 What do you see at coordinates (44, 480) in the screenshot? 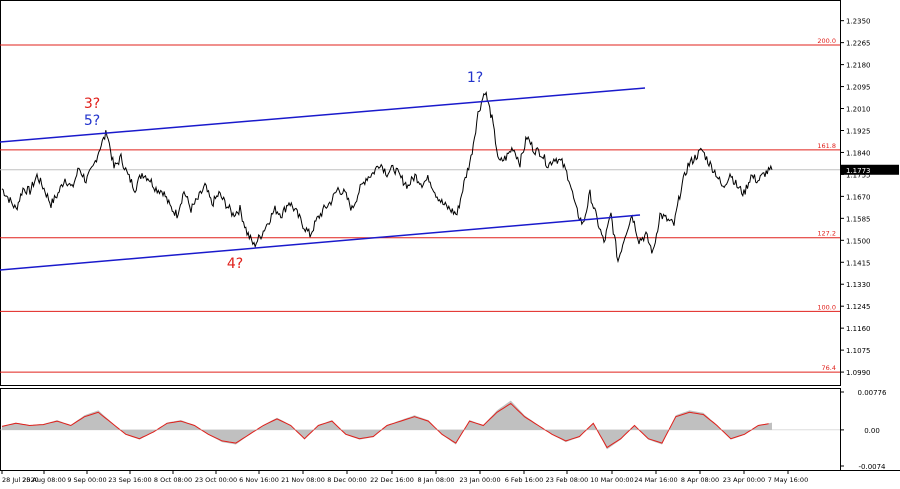
I see `x-tick-label: 25 Aug 08:00` at bounding box center [44, 480].